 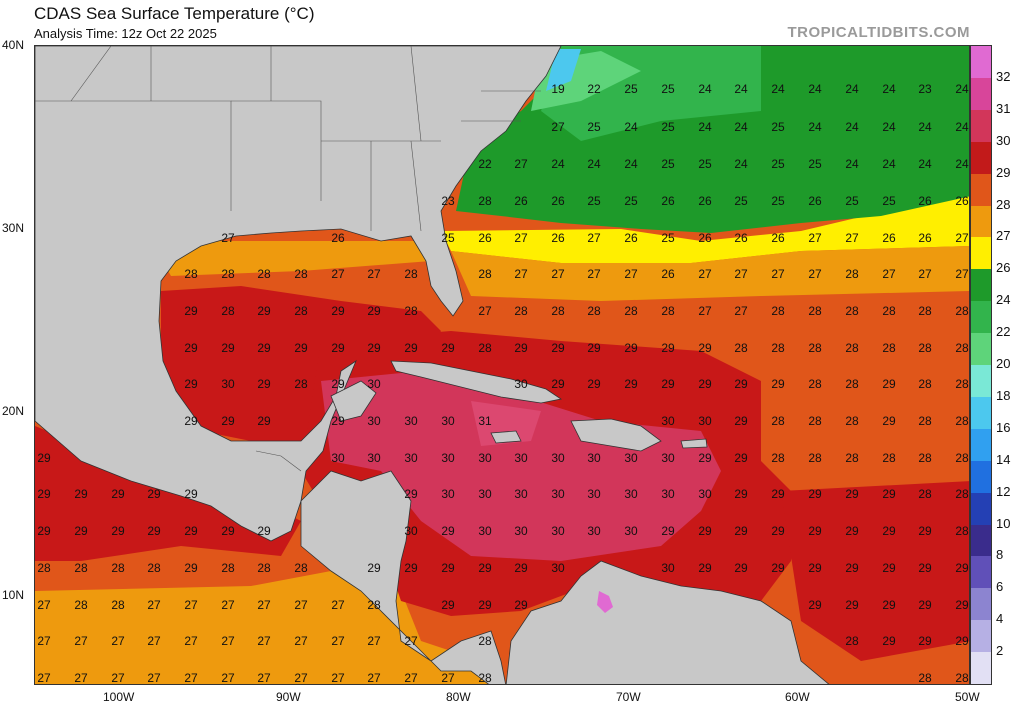 What do you see at coordinates (981, 365) in the screenshot?
I see `colorbar` at bounding box center [981, 365].